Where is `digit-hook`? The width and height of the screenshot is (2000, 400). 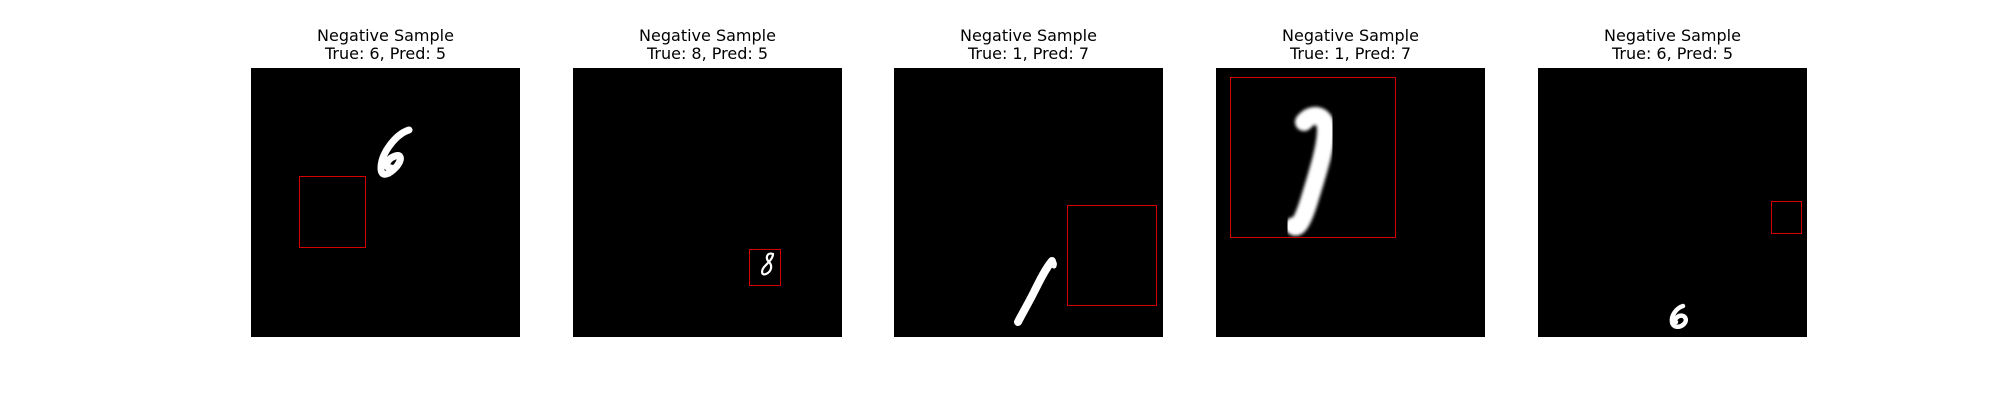
digit-hook is located at coordinates (1050, 265).